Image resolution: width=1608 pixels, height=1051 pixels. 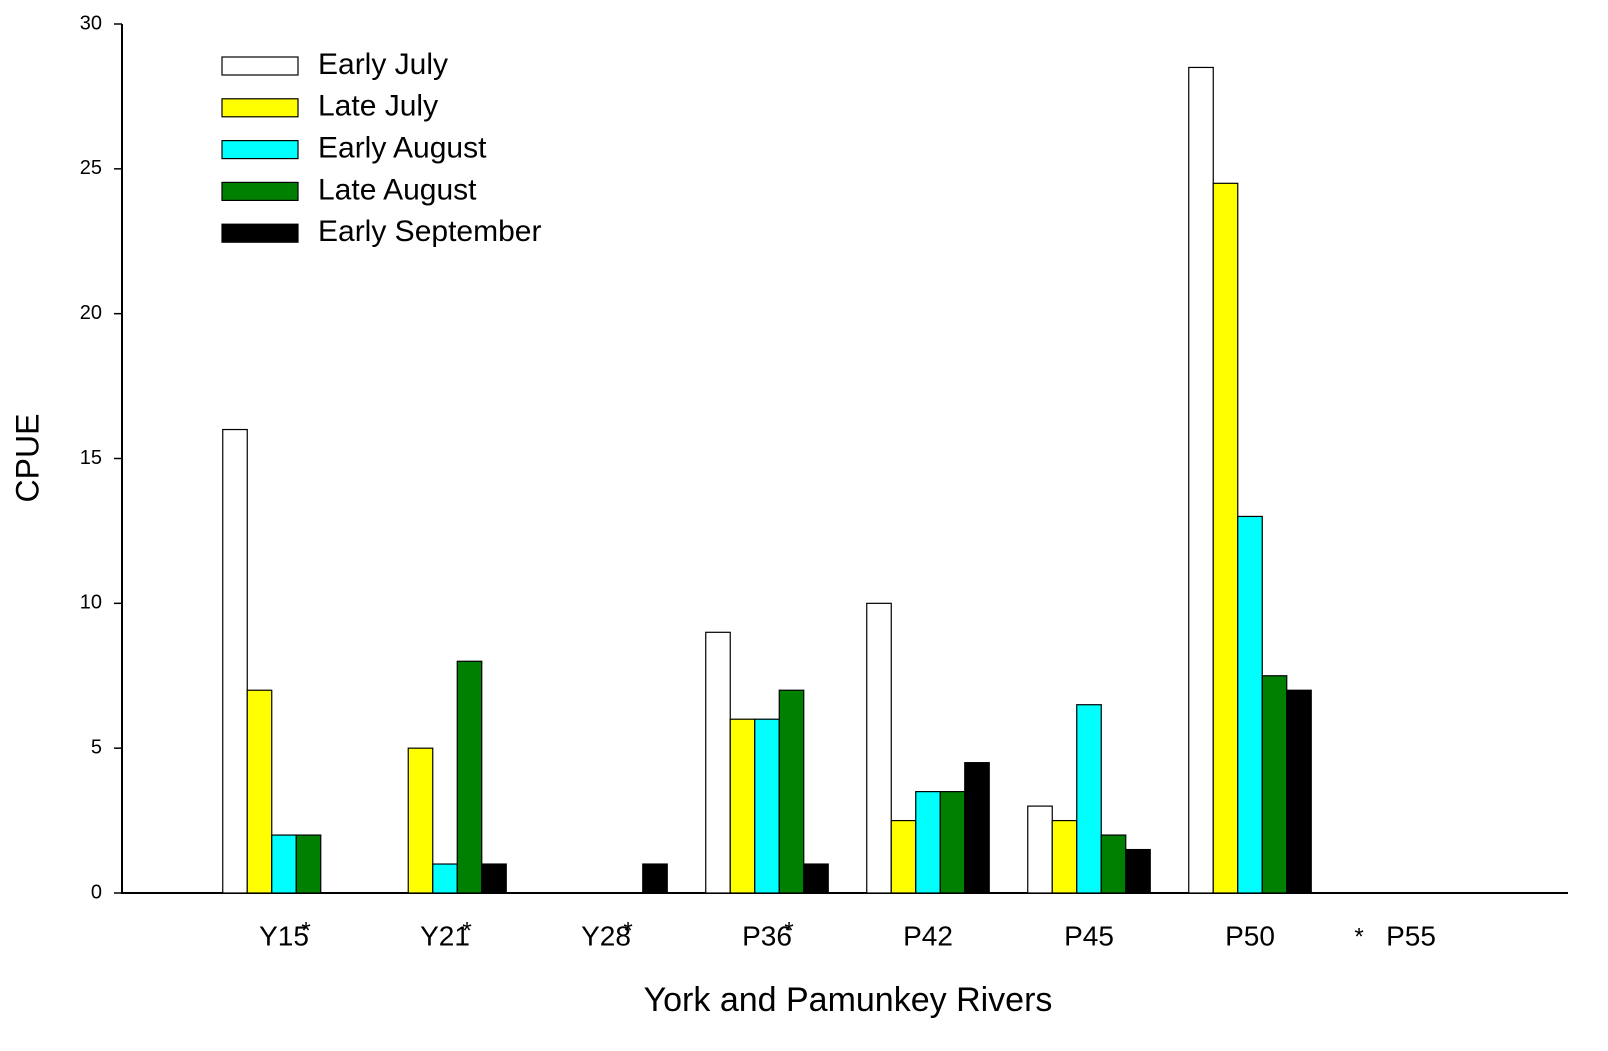 What do you see at coordinates (383, 64) in the screenshot?
I see `legend-label: Early July` at bounding box center [383, 64].